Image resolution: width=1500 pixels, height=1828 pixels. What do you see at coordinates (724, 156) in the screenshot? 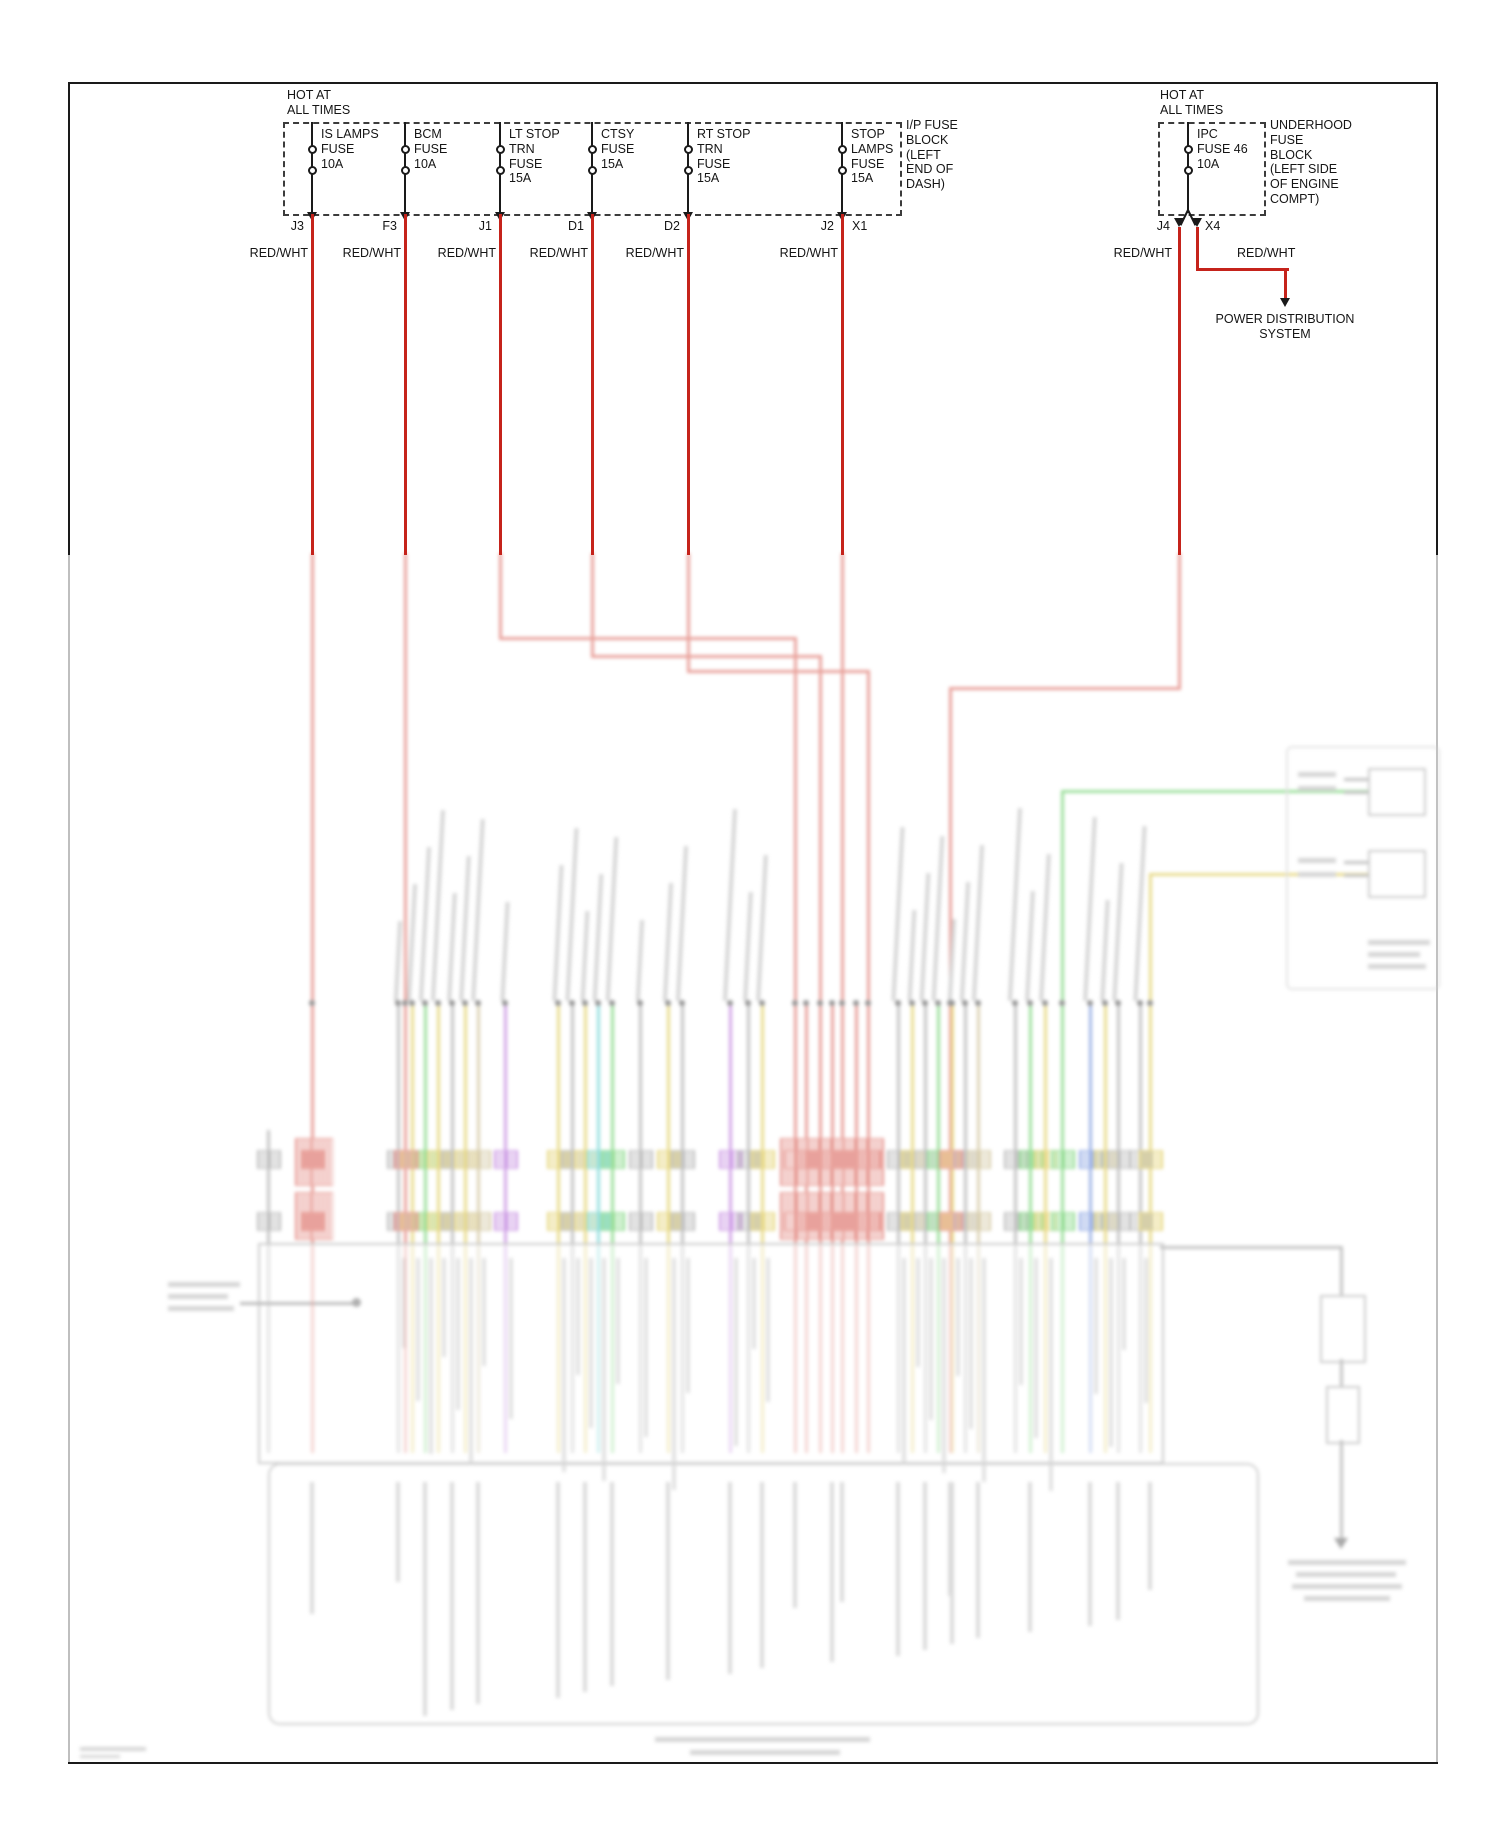
I see `fuse-label: RT STOP TRN FUSE 15A` at bounding box center [724, 156].